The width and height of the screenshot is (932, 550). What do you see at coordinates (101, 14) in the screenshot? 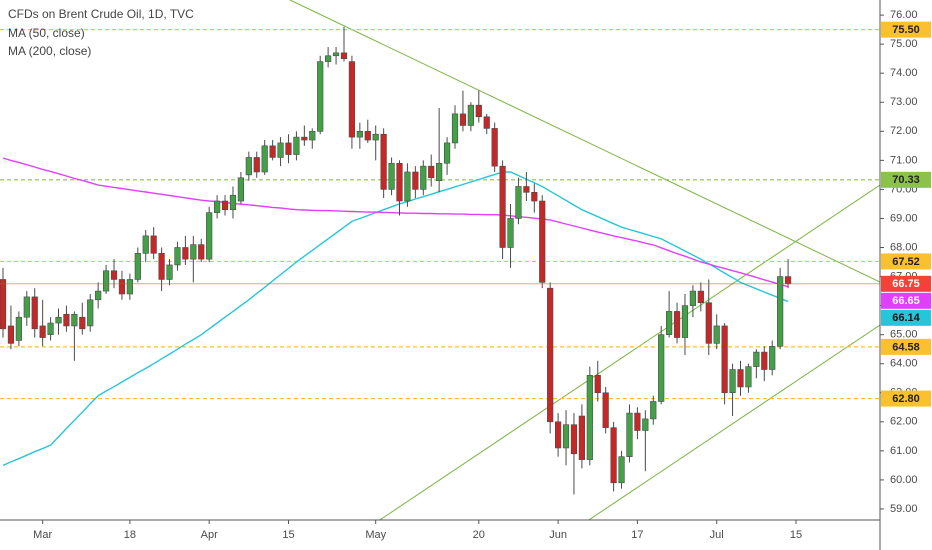
I see `legend-title: CFDs on Brent Crude Oil, 1D, TVC` at bounding box center [101, 14].